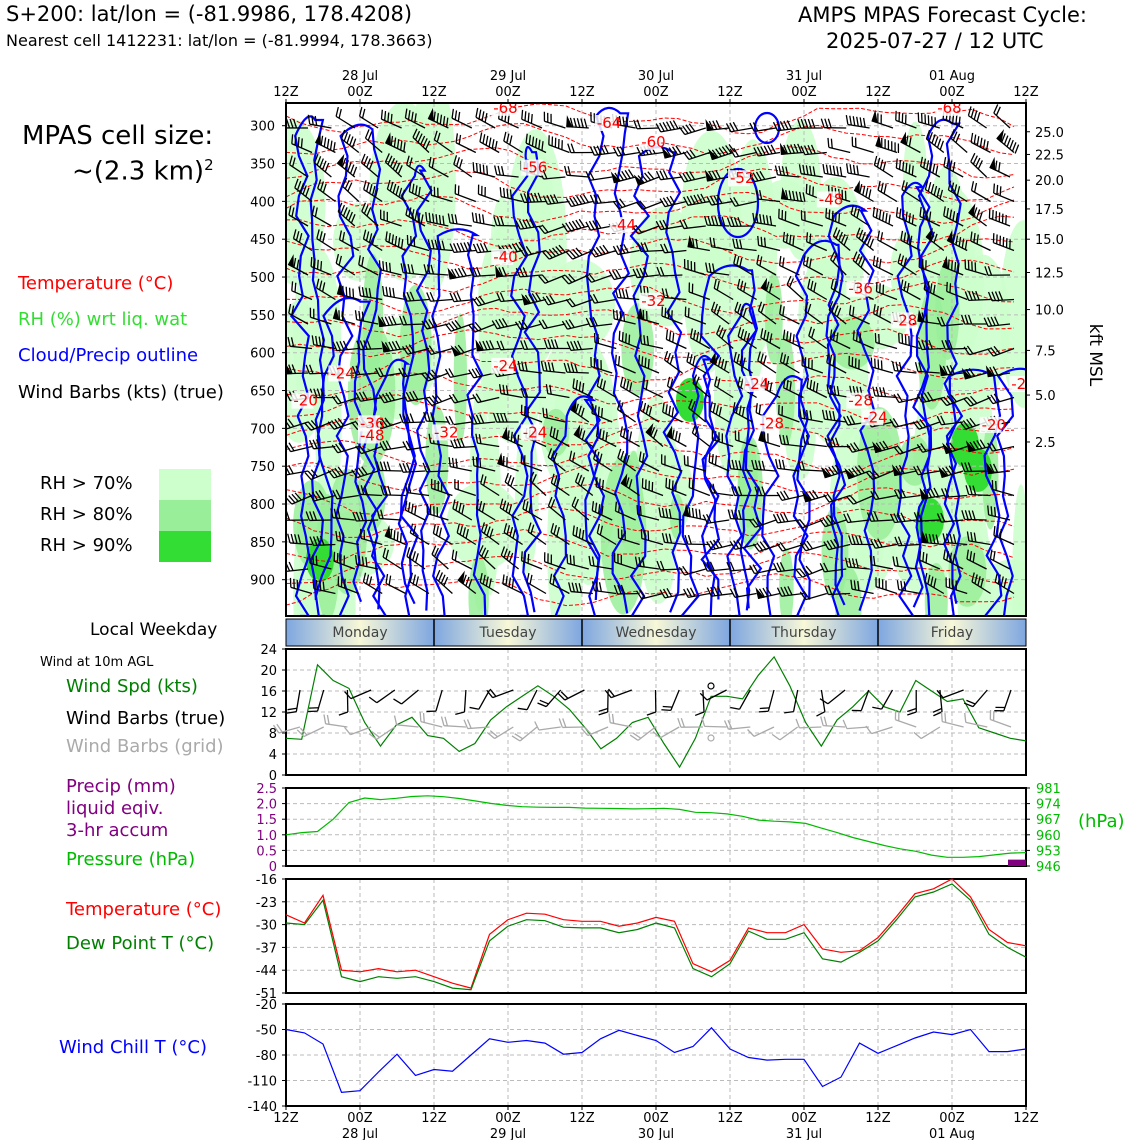 This screenshot has width=1140, height=1140. What do you see at coordinates (1048, 789) in the screenshot?
I see `y-tick-label: 981` at bounding box center [1048, 789].